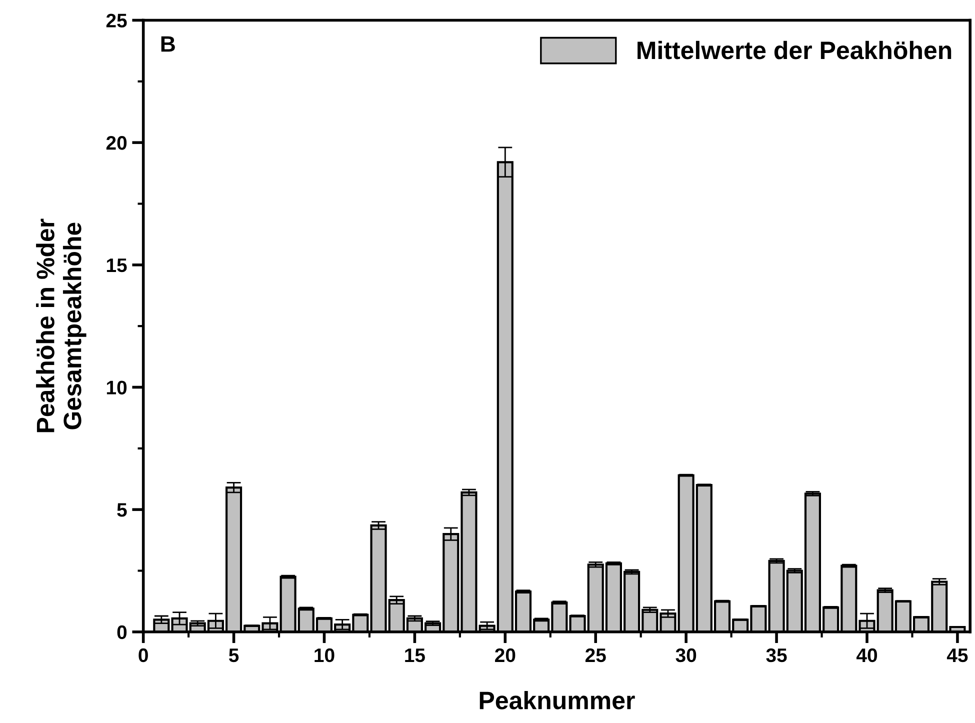  What do you see at coordinates (122, 632) in the screenshot?
I see `y-tick-label: 0` at bounding box center [122, 632].